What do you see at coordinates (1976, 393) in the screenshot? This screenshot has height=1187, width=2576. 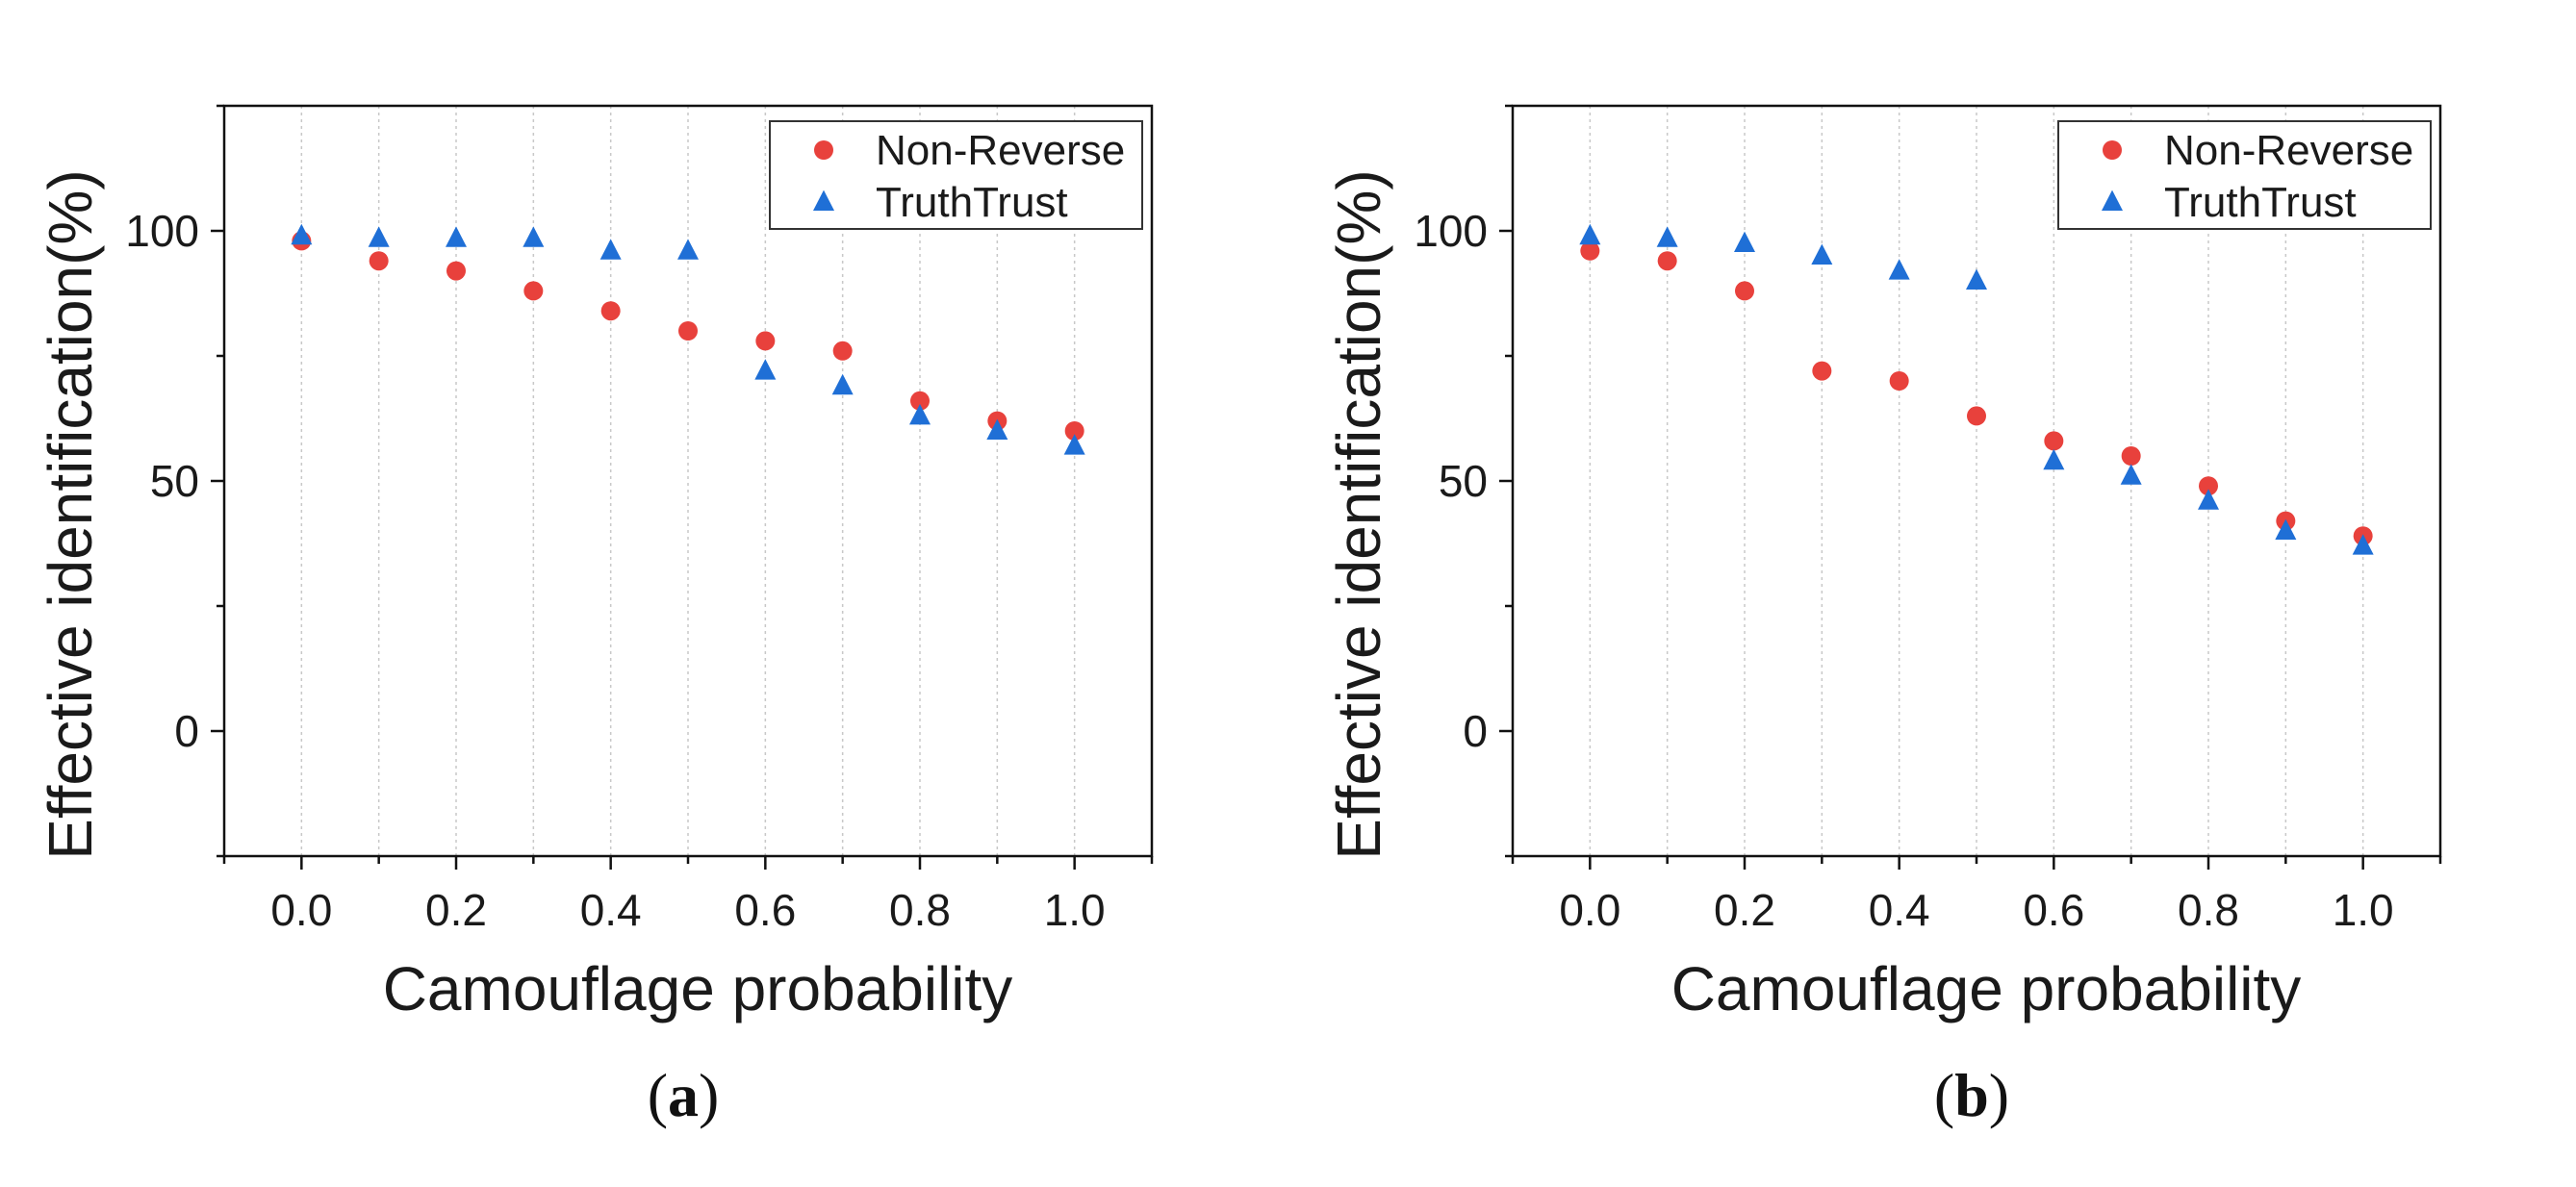 I see `series-non-reverse` at bounding box center [1976, 393].